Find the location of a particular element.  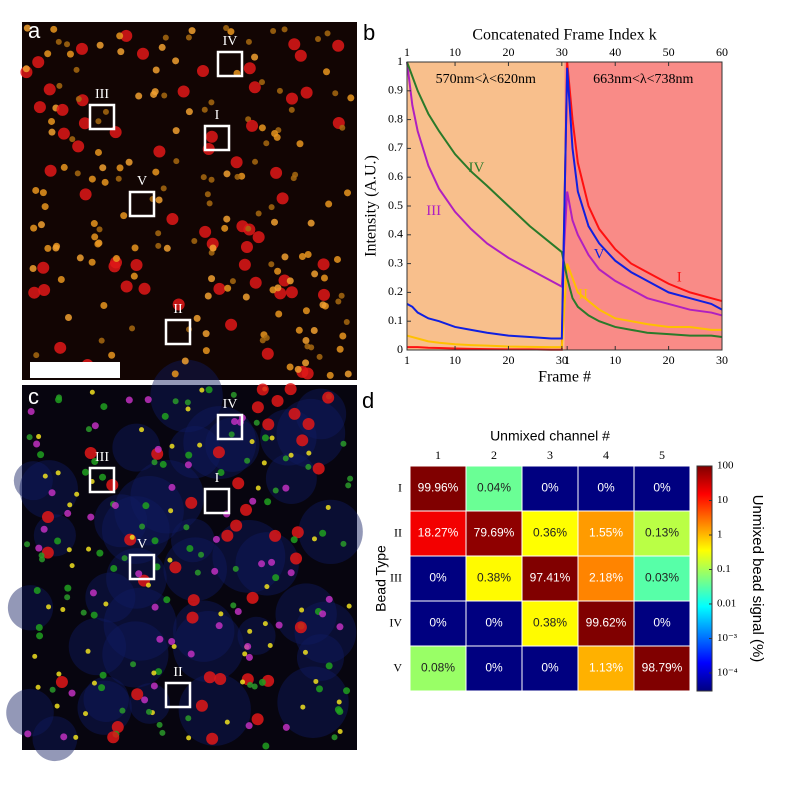

colorbar-tick-label: 100 is located at coordinates (725, 466).